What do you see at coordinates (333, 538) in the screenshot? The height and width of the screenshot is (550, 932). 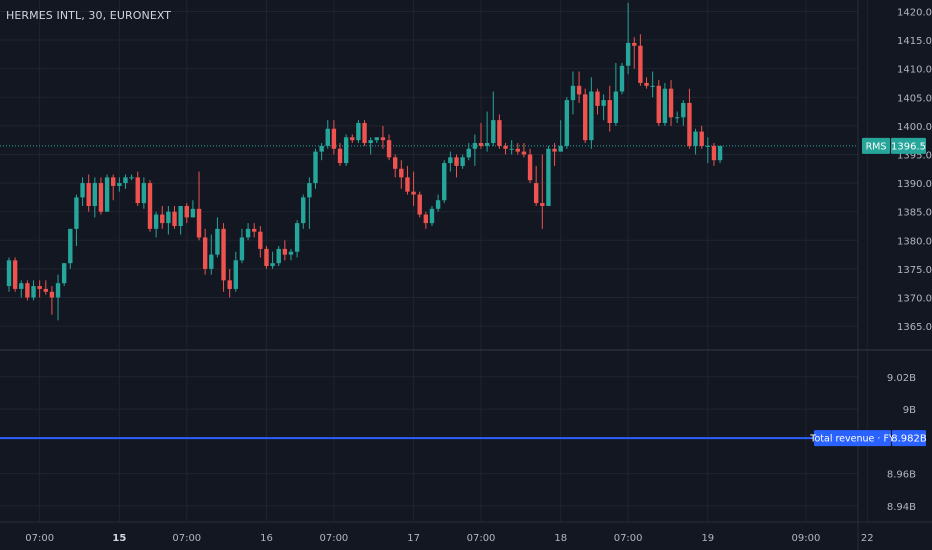 I see `time-tick-label: 07:00` at bounding box center [333, 538].